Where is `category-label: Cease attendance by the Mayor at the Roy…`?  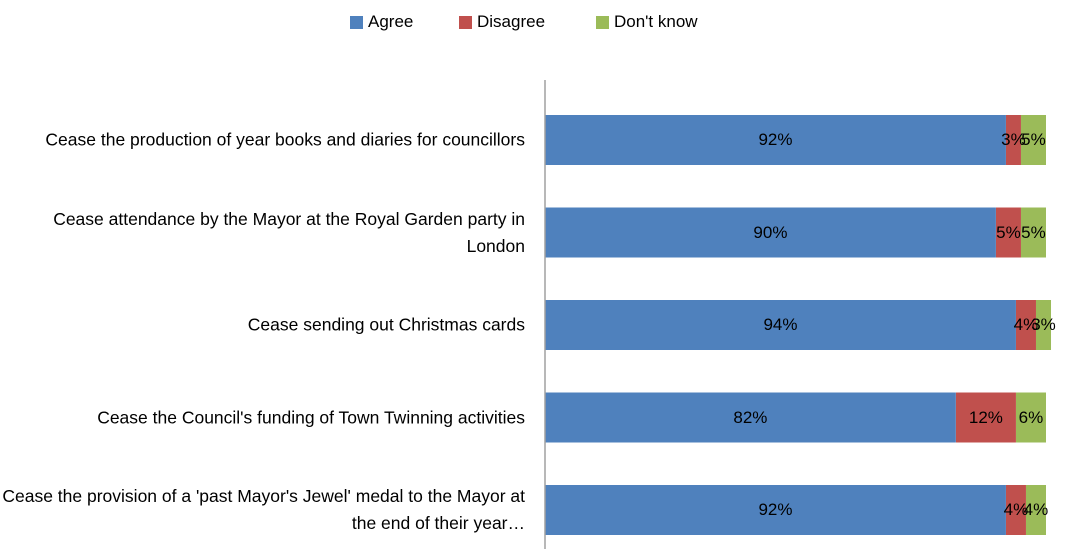 category-label: Cease attendance by the Mayor at the Roy… is located at coordinates (289, 232).